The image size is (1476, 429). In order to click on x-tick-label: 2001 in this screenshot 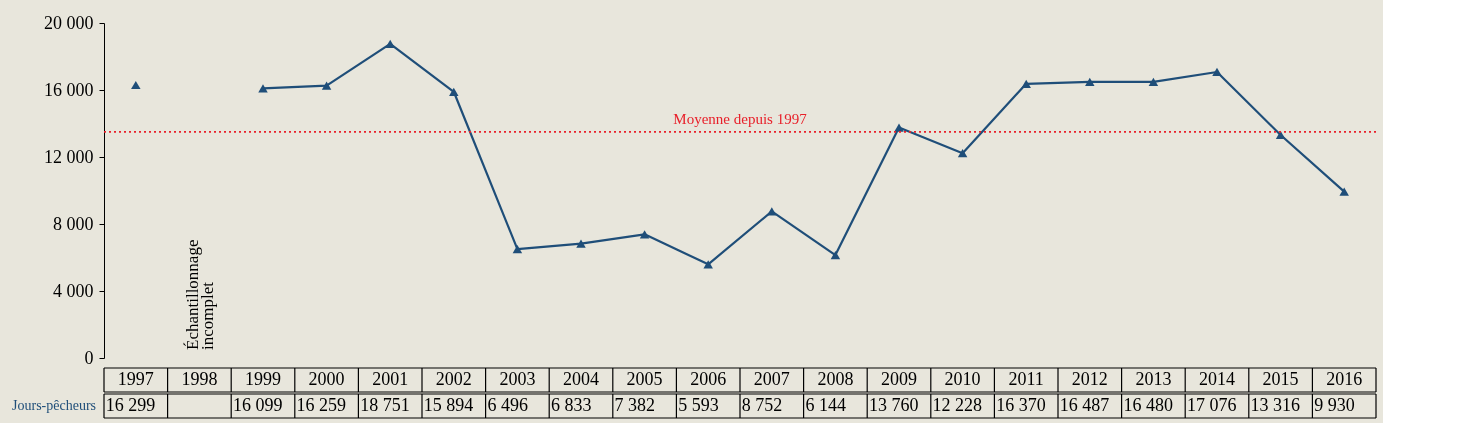, I will do `click(390, 379)`.